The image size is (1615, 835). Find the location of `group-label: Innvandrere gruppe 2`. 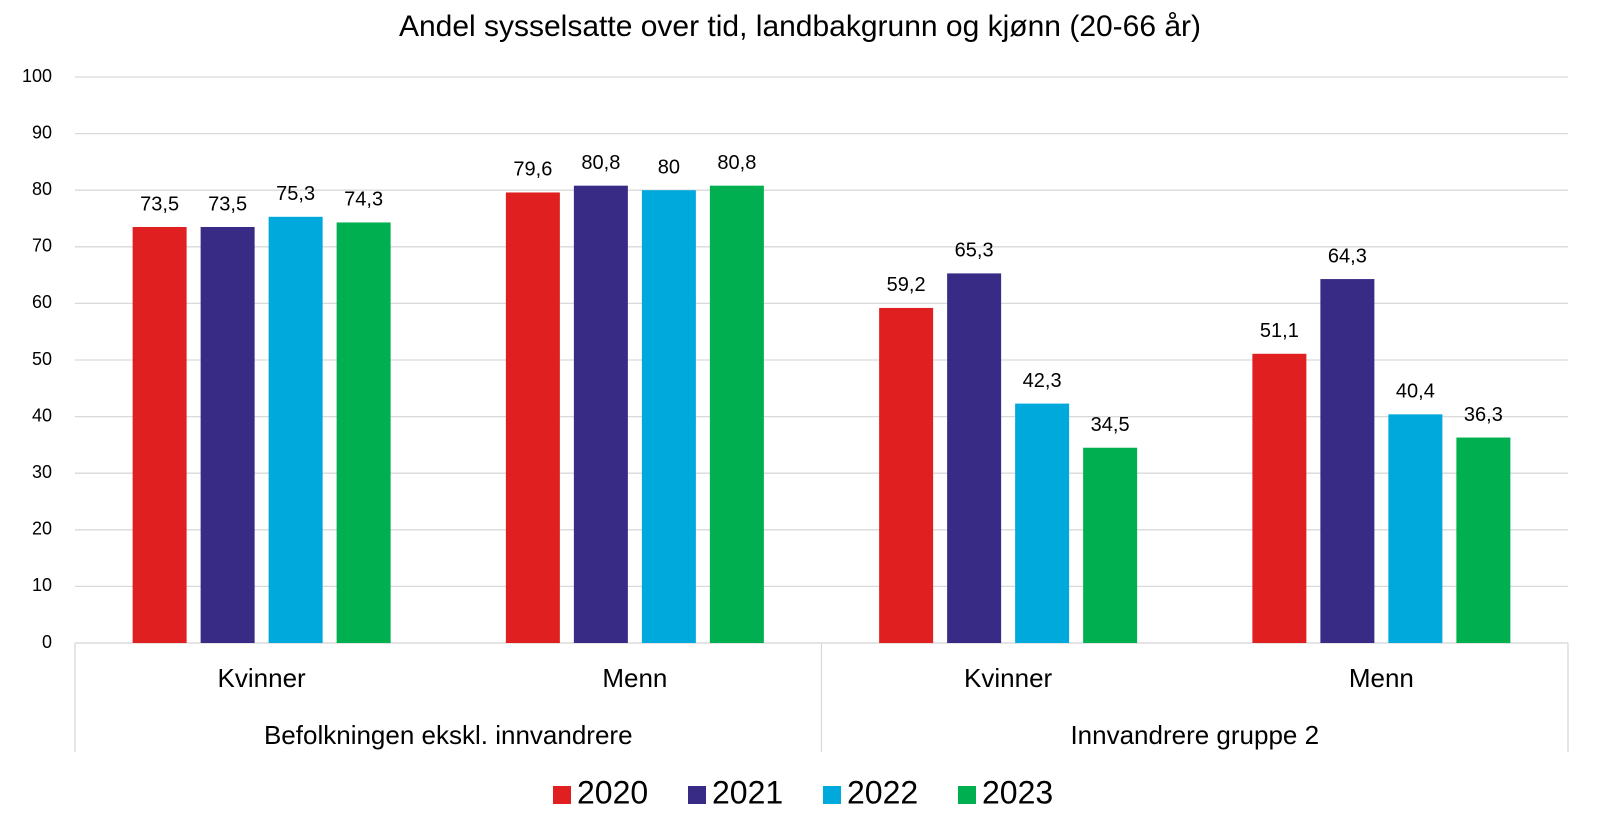

group-label: Innvandrere gruppe 2 is located at coordinates (1194, 735).